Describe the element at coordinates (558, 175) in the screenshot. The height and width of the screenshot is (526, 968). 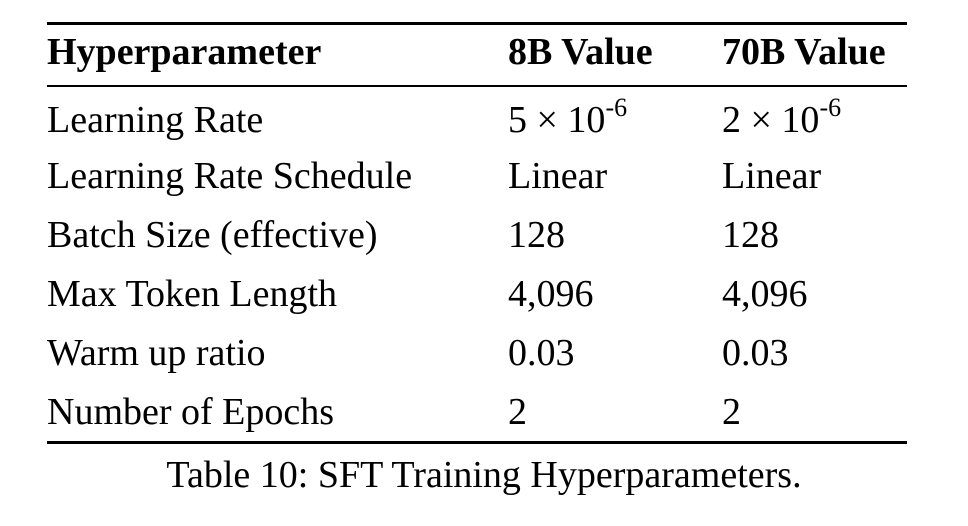
I see `value-8b-lr-schedule: Linear` at that location.